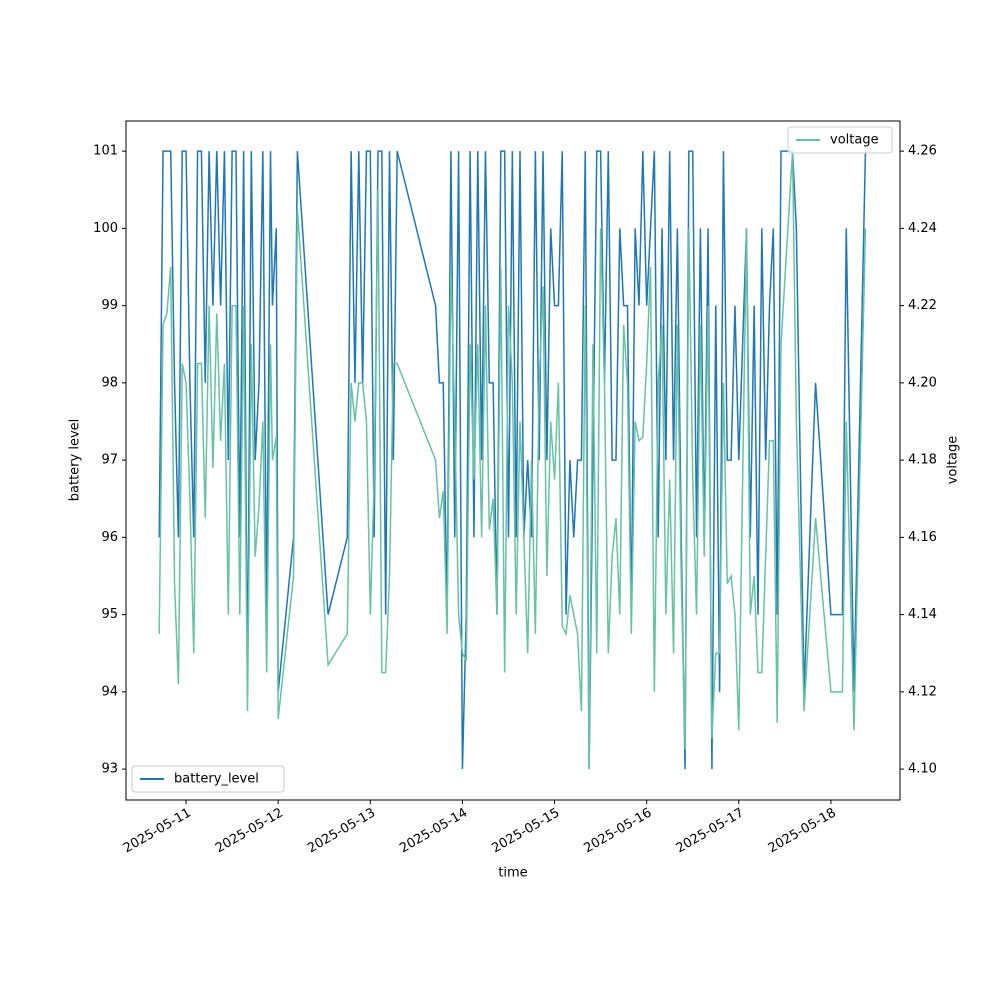  What do you see at coordinates (249, 831) in the screenshot?
I see `x-tick-label: 2025-05-12` at bounding box center [249, 831].